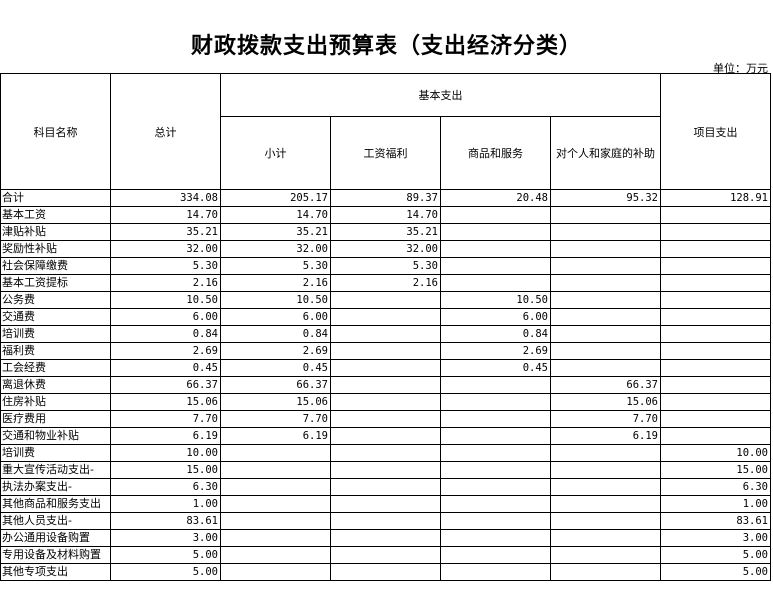 This screenshot has height=601, width=773. Describe the element at coordinates (55, 487) in the screenshot. I see `cell-name: 执法办案支出-` at that location.